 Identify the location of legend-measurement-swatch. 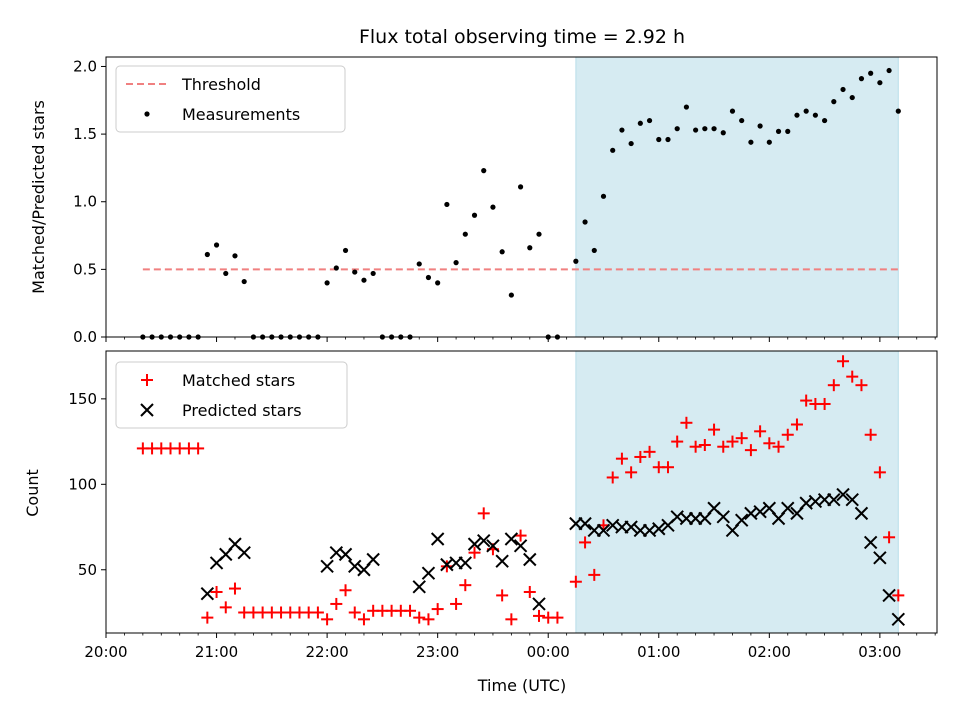
(147, 114).